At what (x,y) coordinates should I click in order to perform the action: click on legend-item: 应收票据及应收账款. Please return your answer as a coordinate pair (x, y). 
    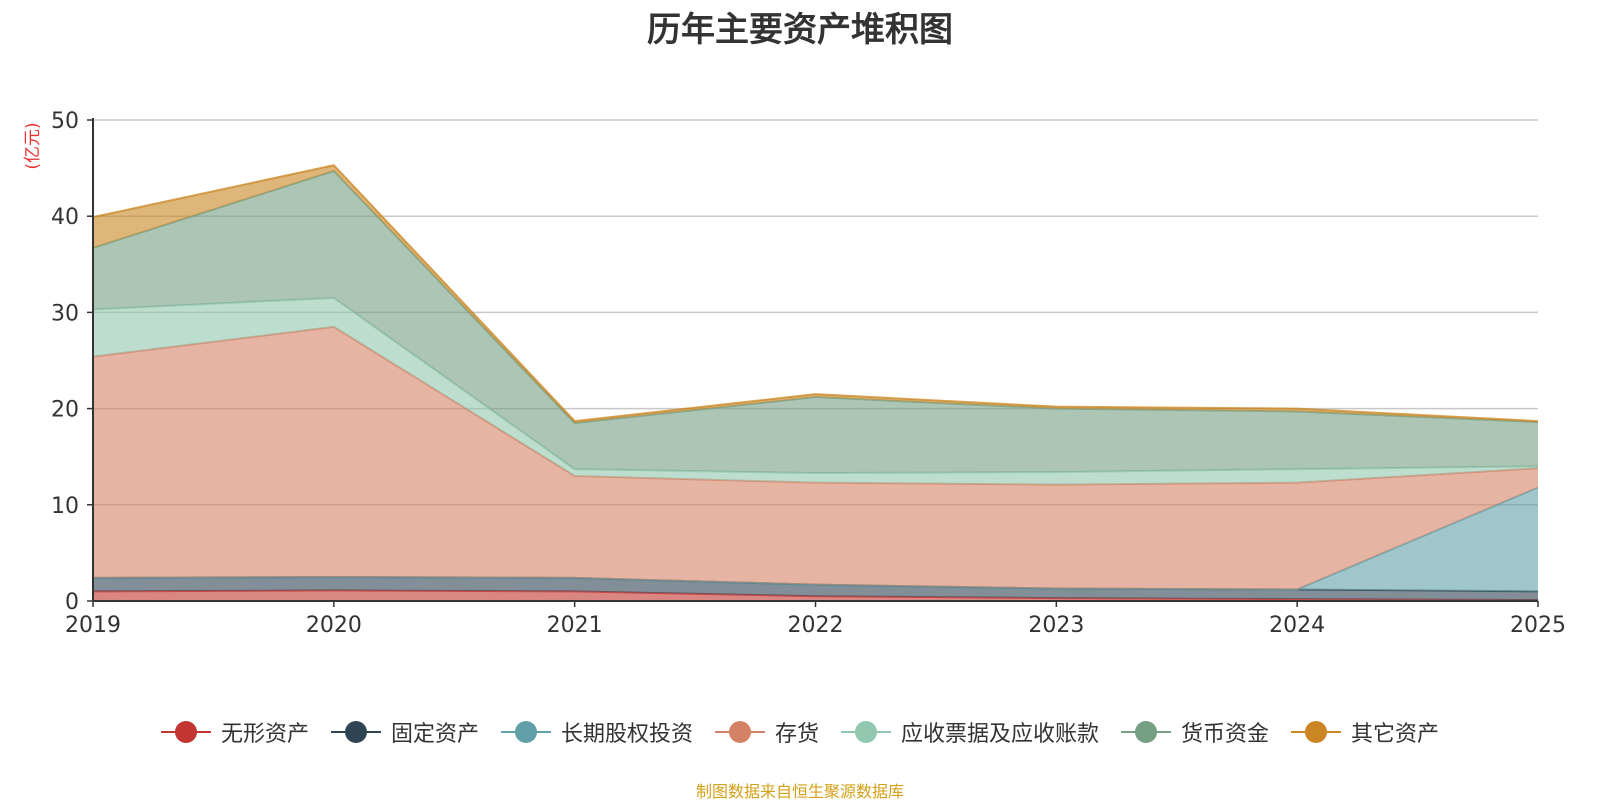
    Looking at the image, I should click on (970, 732).